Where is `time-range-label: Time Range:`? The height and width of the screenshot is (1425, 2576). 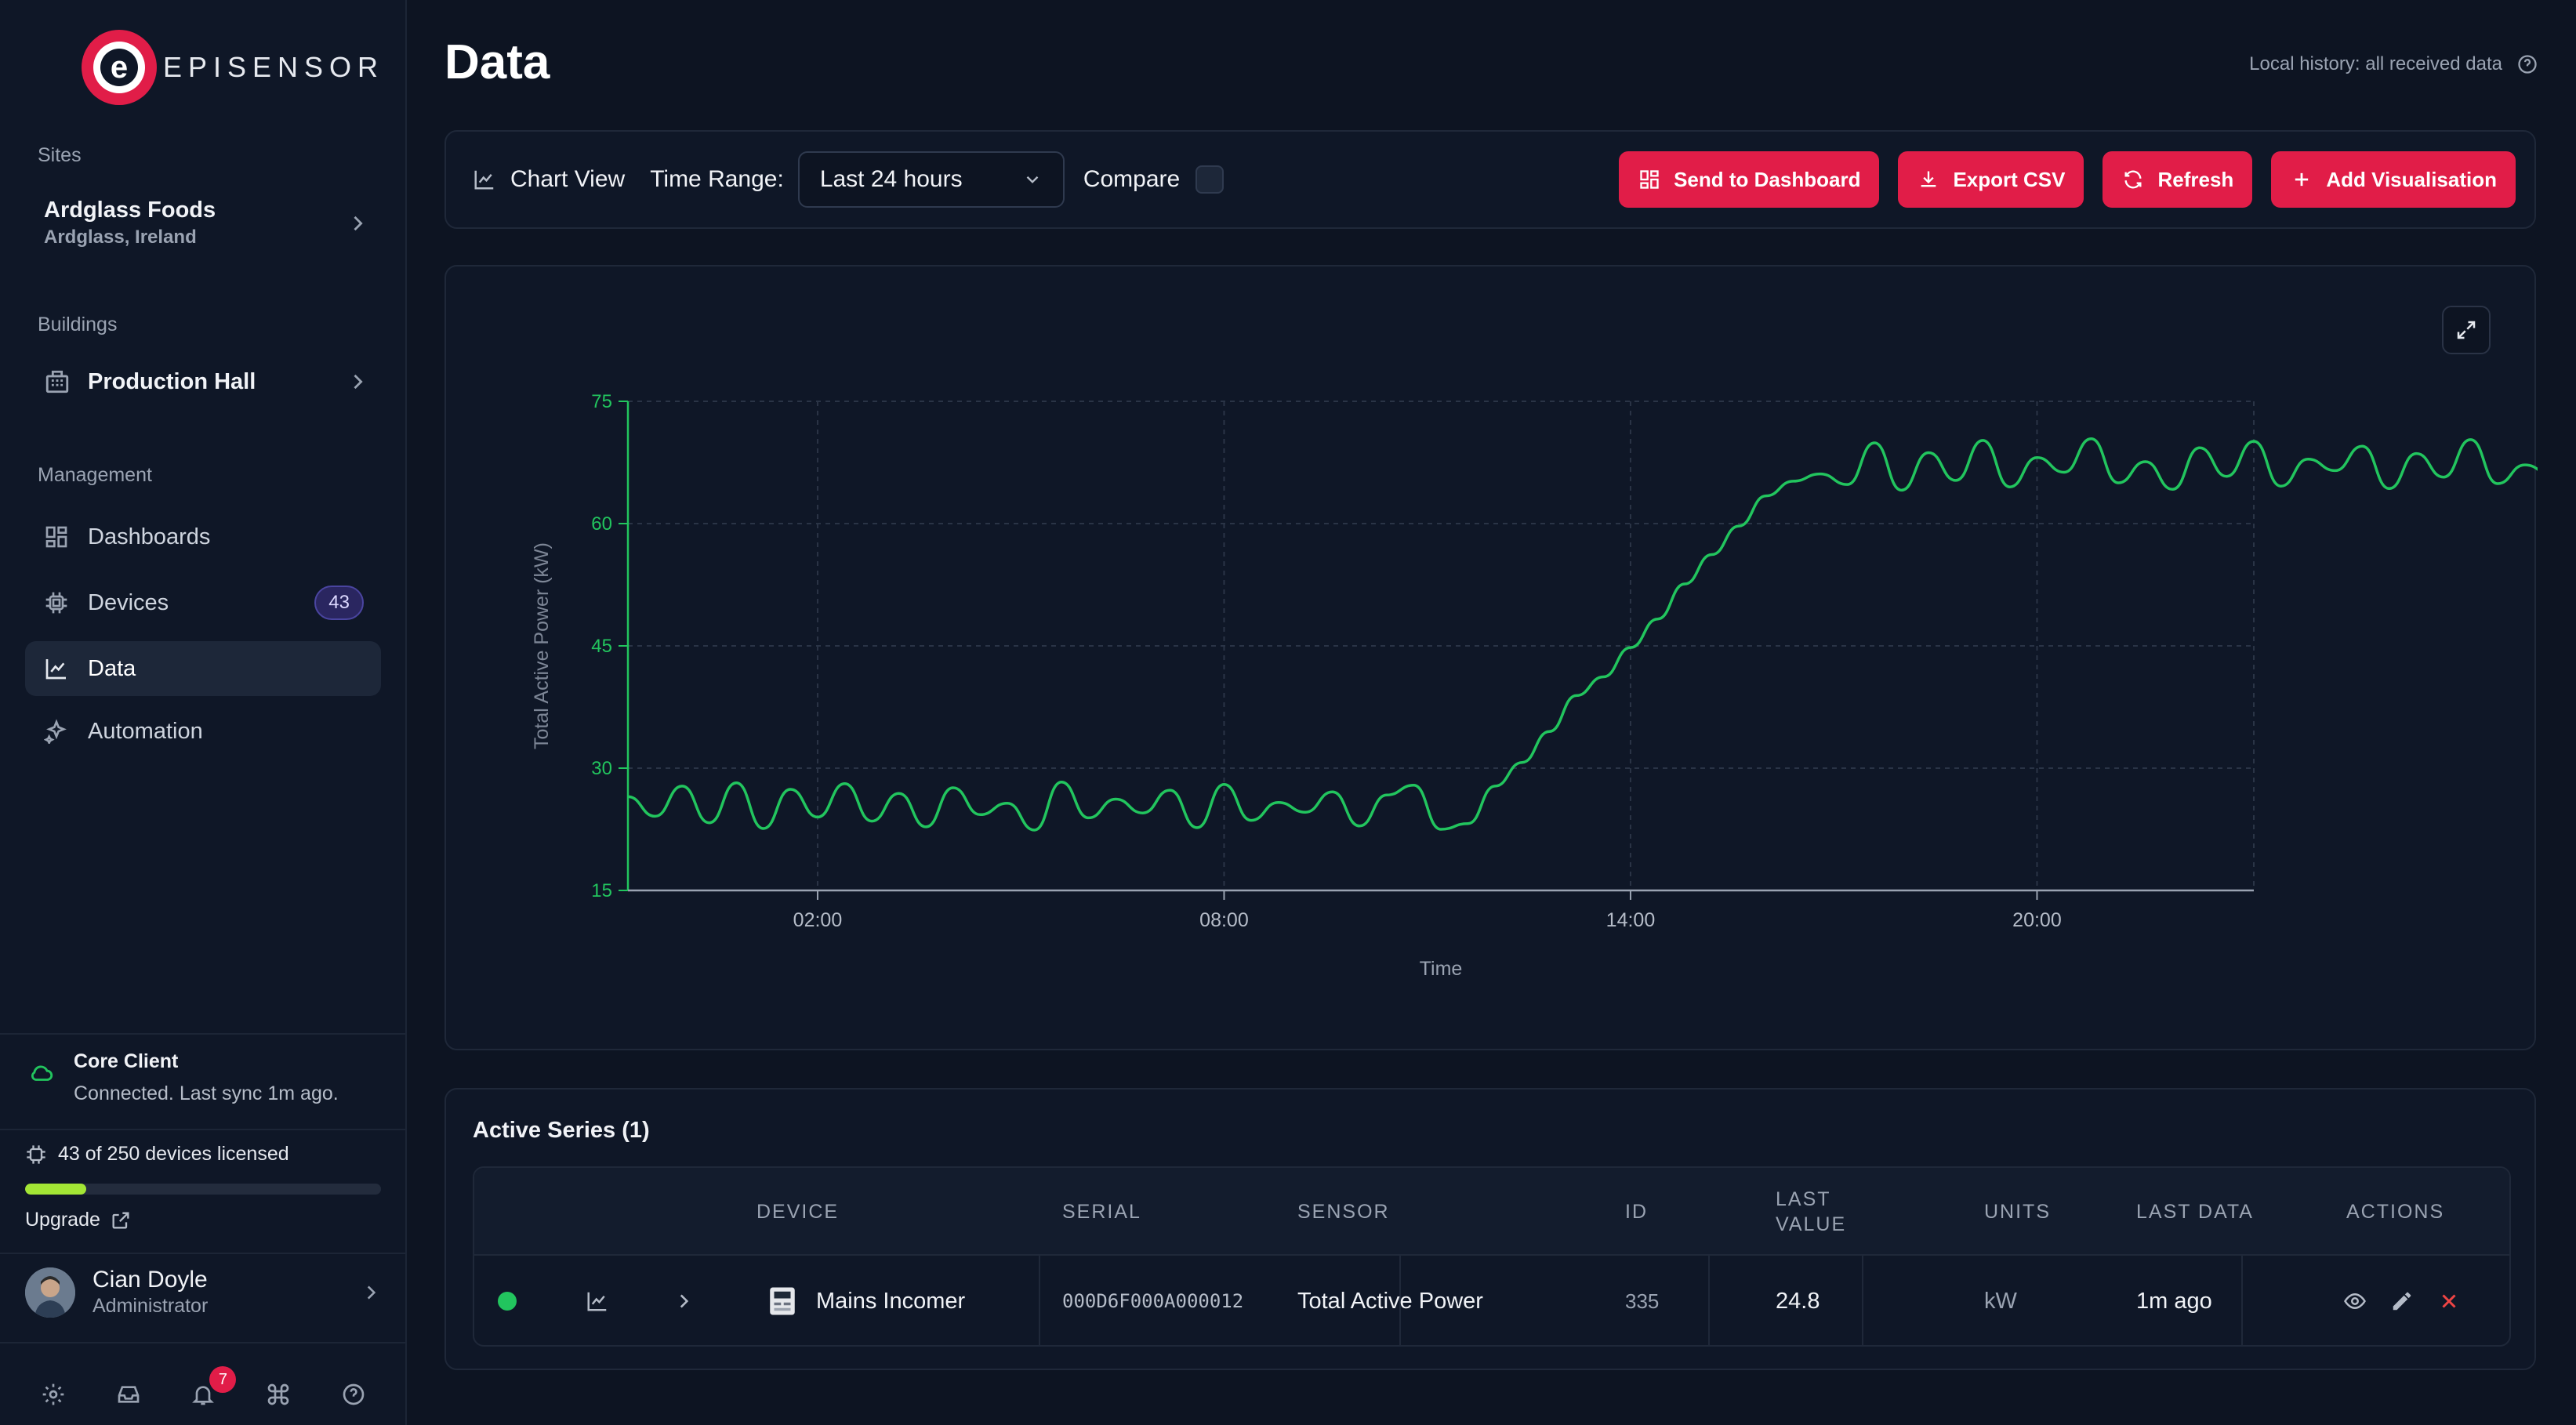 time-range-label: Time Range: is located at coordinates (717, 179).